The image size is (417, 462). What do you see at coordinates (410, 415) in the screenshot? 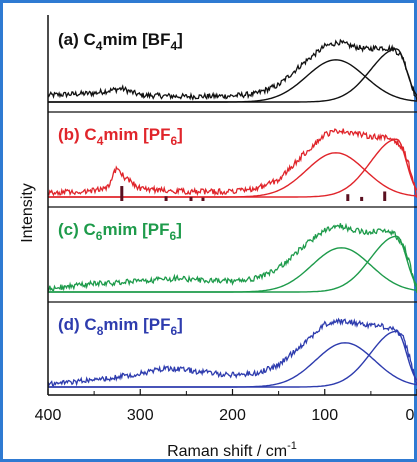
I see `x-tick-label: 0` at bounding box center [410, 415].